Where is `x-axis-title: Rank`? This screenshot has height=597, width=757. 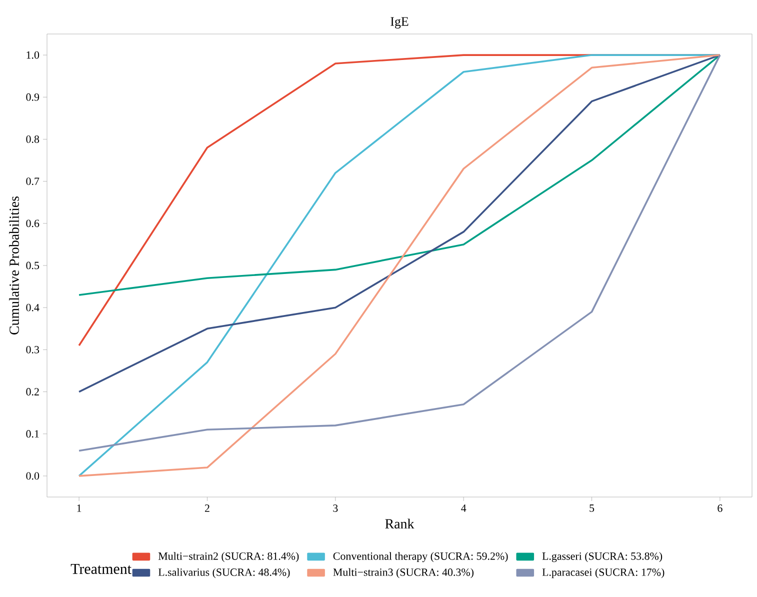
x-axis-title: Rank is located at coordinates (399, 523).